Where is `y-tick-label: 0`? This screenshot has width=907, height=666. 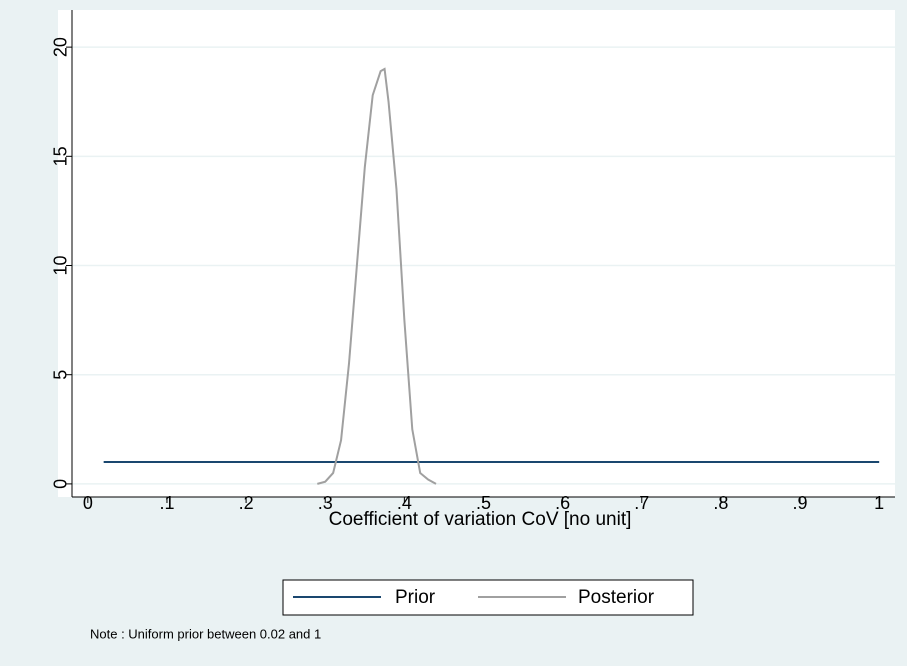
y-tick-label: 0 is located at coordinates (61, 484).